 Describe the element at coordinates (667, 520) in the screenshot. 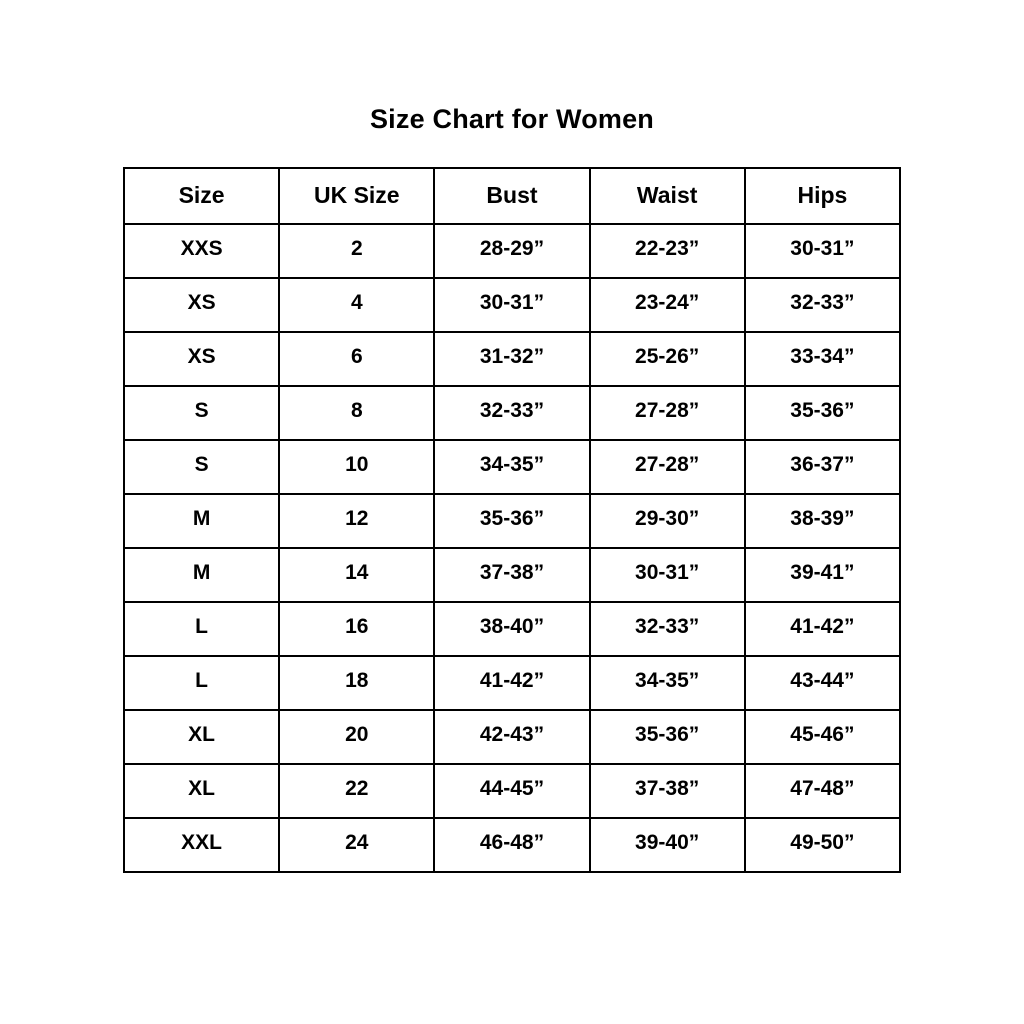

I see `table-cell-waist: 29-30”` at that location.